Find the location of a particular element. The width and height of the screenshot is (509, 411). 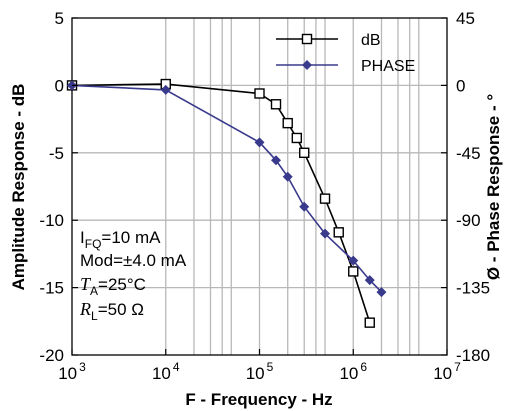

y2-tick-label: 45 is located at coordinates (465, 18).